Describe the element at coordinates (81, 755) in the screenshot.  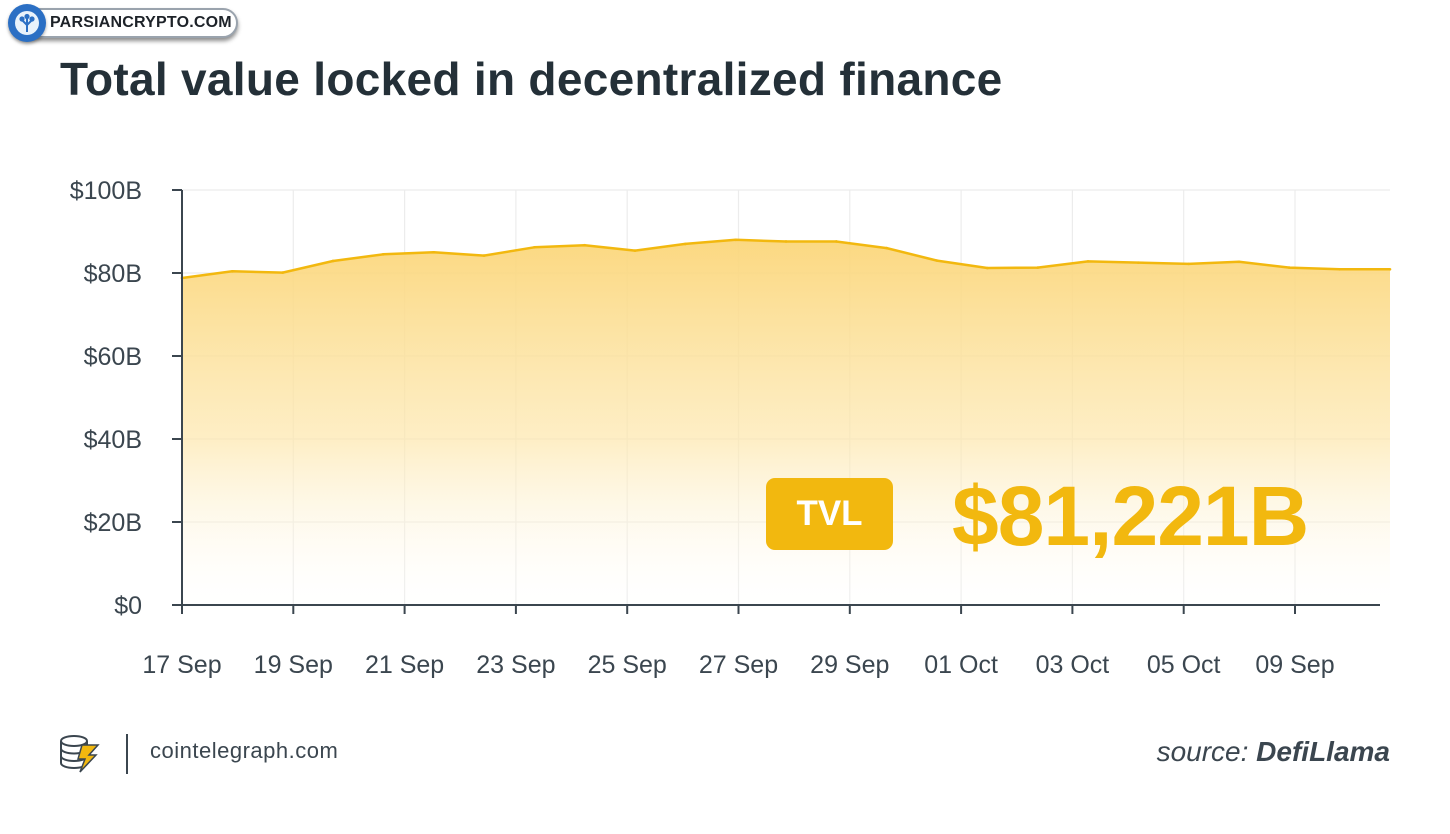
I see `coin-stack-lightning-icon` at that location.